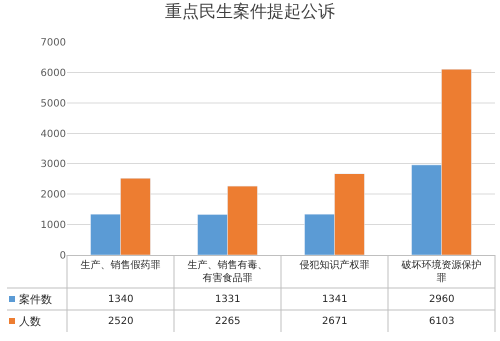 Image resolution: width=500 pixels, height=341 pixels. Describe the element at coordinates (335, 299) in the screenshot. I see `data-label: 1341` at that location.